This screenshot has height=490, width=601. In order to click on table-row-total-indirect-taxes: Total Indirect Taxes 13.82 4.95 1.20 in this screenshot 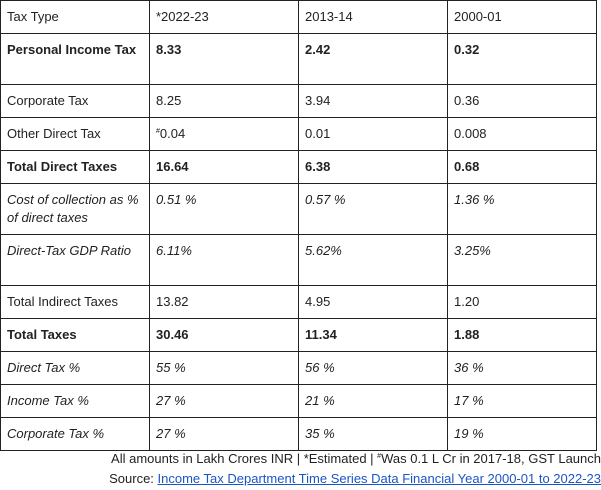, I will do `click(298, 302)`.